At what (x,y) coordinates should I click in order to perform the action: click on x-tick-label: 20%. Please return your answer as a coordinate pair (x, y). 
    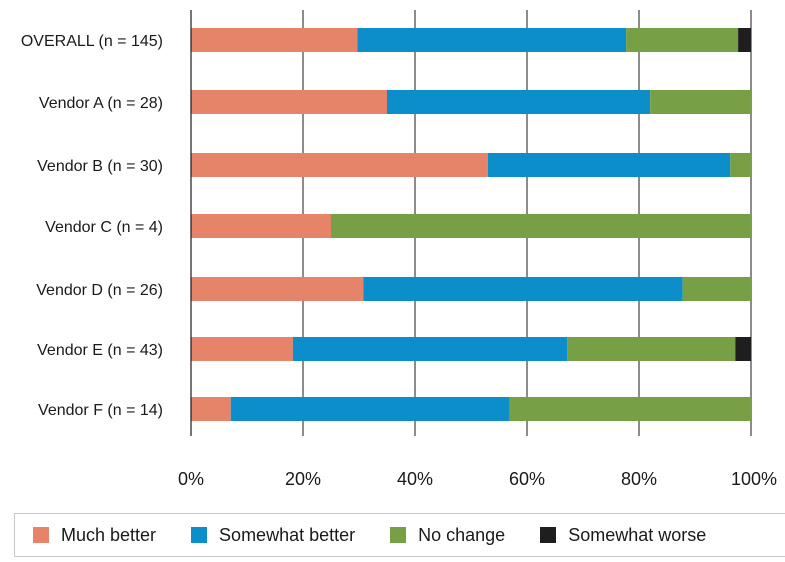
    Looking at the image, I should click on (303, 479).